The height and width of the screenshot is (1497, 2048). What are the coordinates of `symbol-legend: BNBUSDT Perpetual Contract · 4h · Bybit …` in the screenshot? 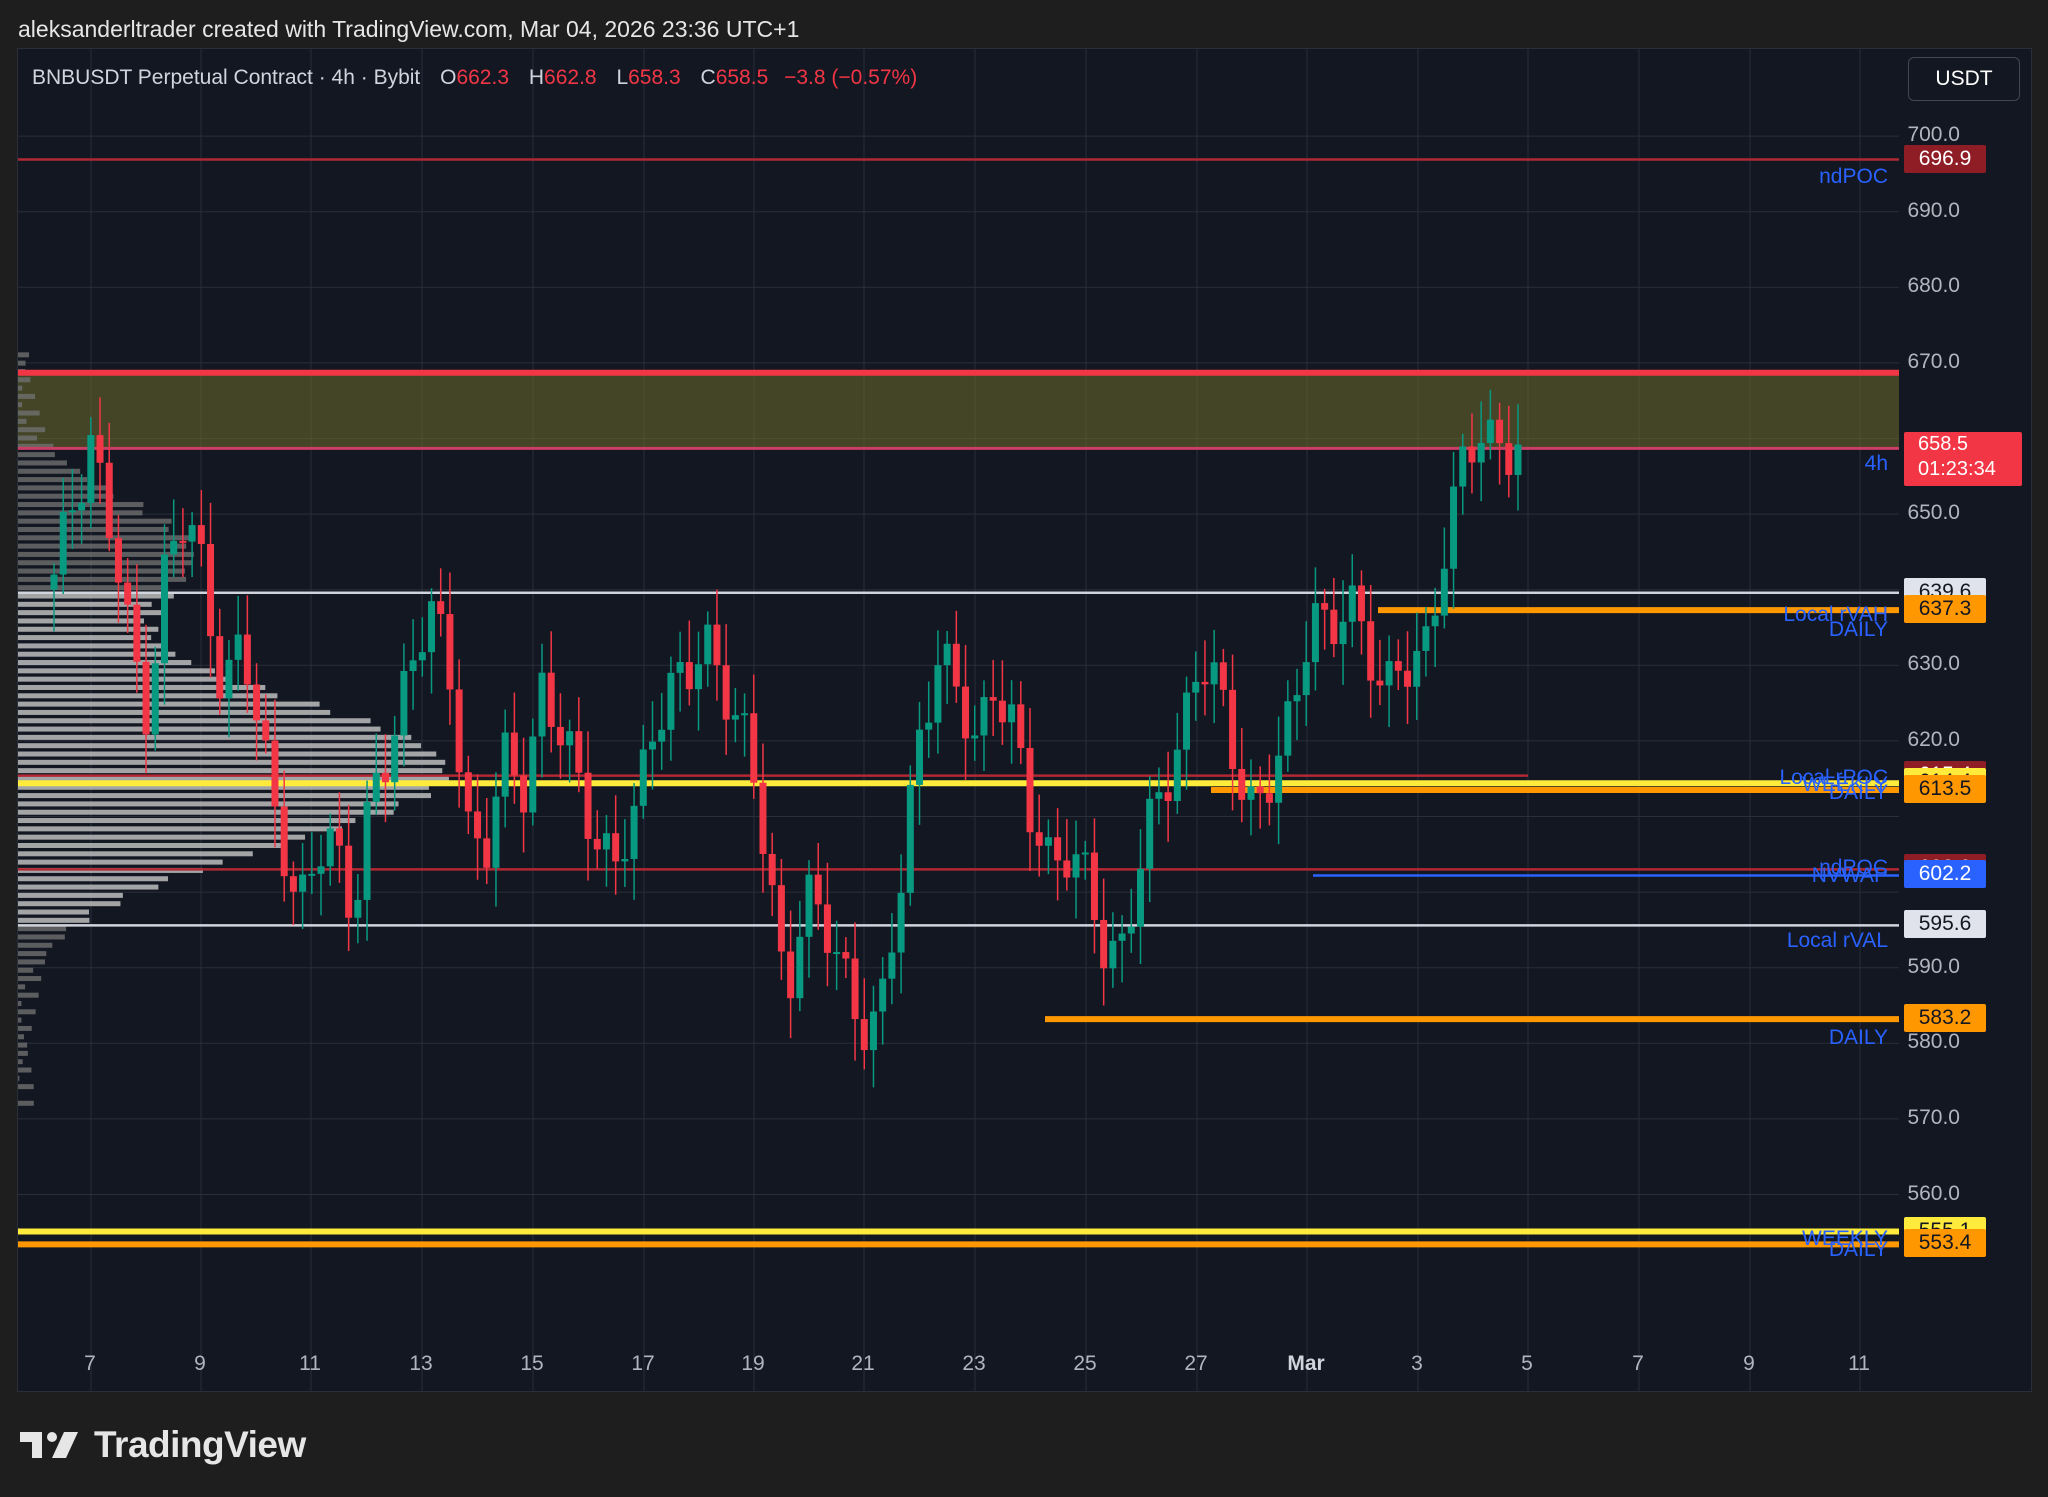 It's located at (474, 78).